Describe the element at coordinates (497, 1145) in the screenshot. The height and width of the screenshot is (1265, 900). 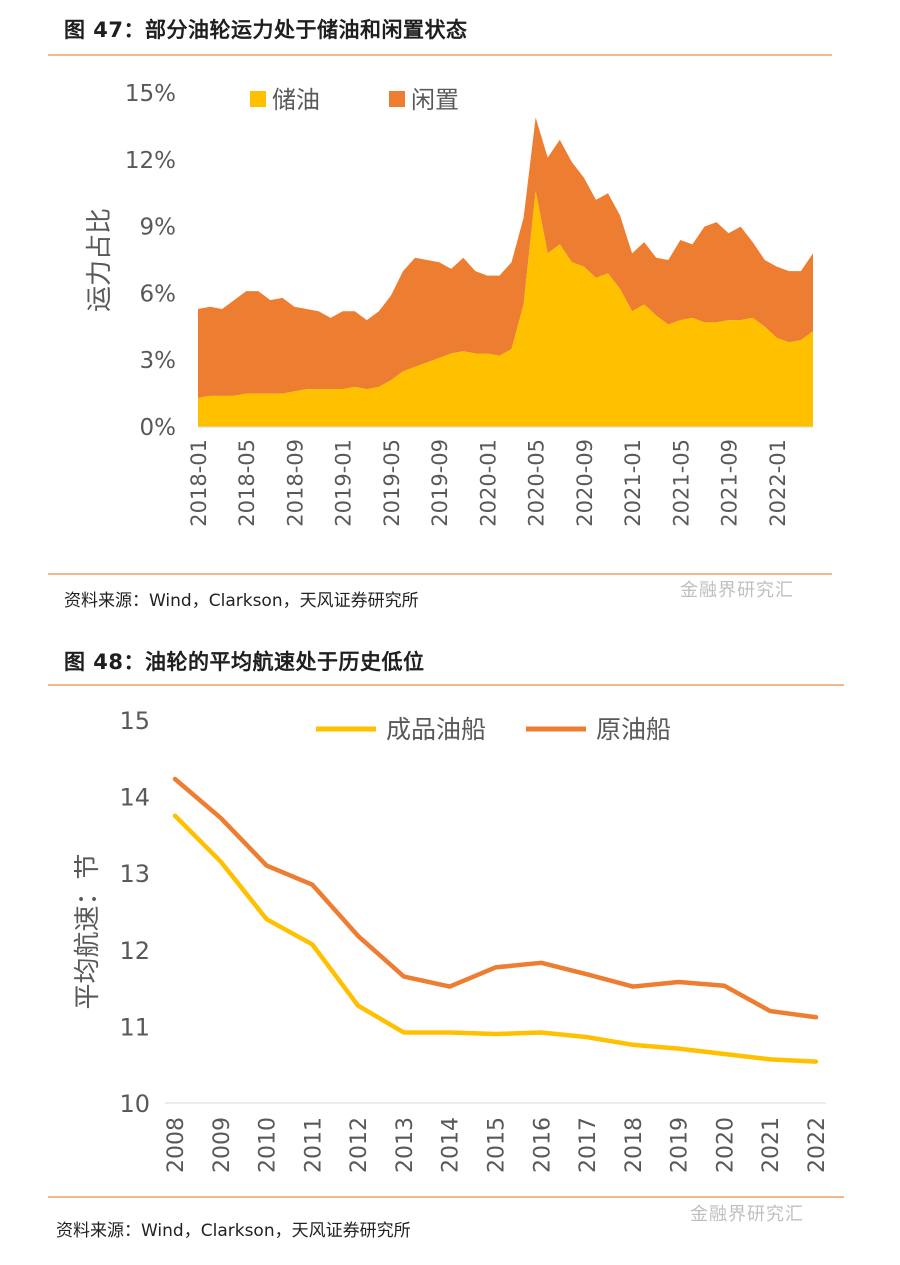
I see `x-tick-label: 2015` at that location.